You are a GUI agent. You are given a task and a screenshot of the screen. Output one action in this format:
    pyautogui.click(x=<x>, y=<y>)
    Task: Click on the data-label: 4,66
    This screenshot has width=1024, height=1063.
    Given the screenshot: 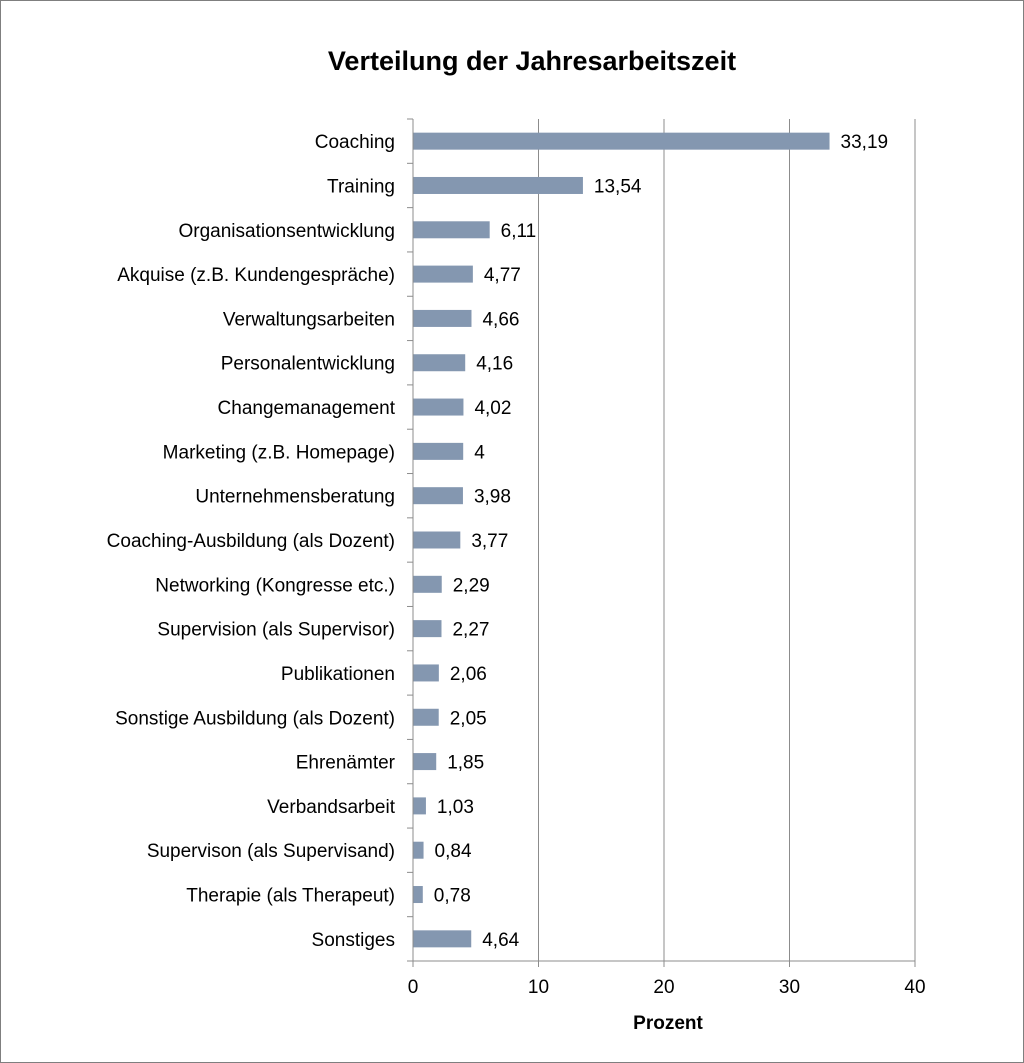 What is the action you would take?
    pyautogui.click(x=500, y=319)
    